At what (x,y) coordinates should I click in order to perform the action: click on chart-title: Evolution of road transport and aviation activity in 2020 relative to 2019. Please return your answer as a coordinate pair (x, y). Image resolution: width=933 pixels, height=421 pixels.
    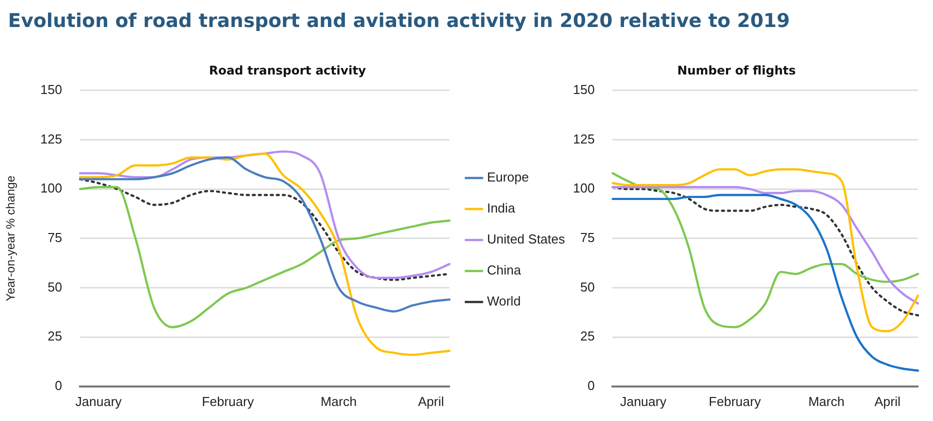
    Looking at the image, I should click on (399, 21).